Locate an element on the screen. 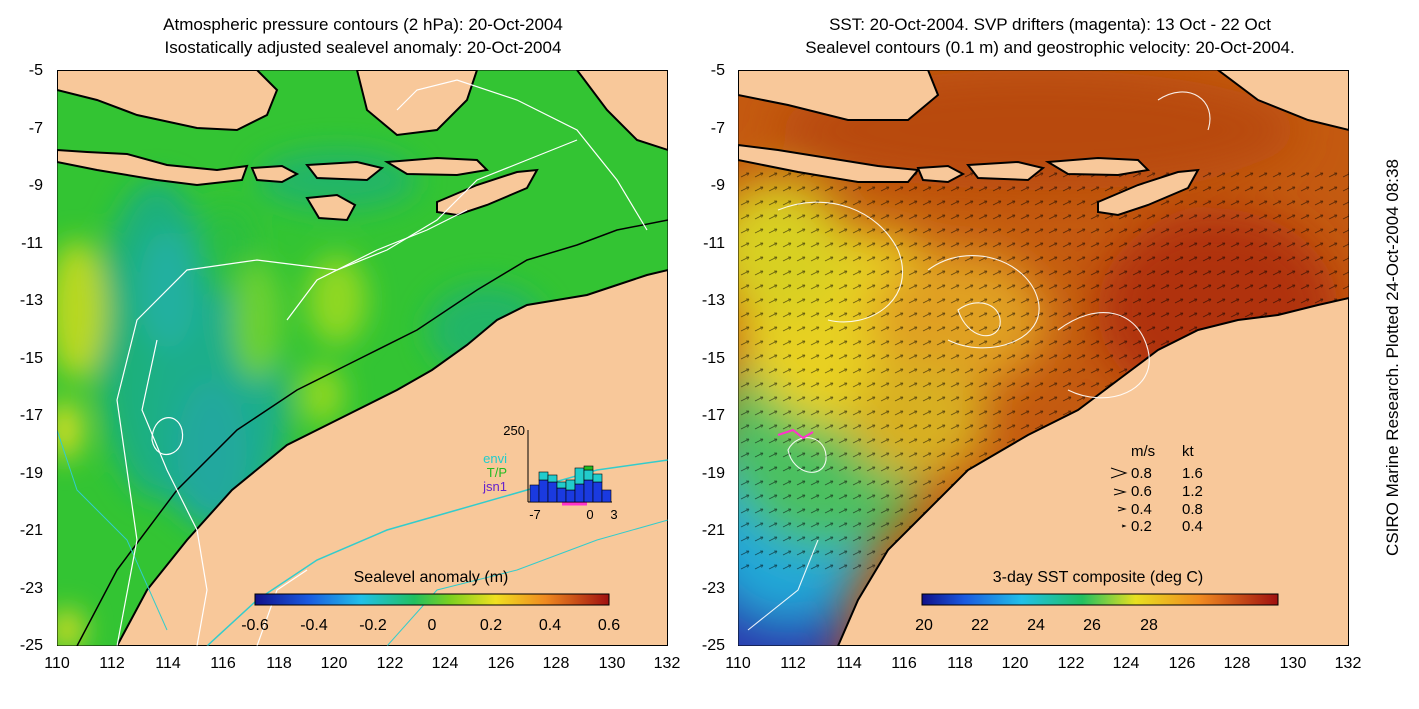 The height and width of the screenshot is (709, 1419). sumbawa-land is located at coordinates (345, 171).